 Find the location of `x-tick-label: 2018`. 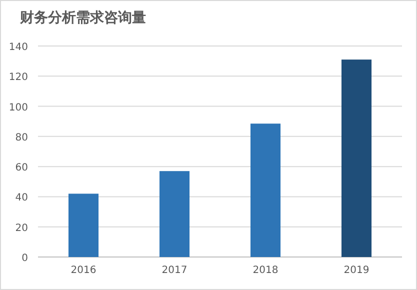

x-tick-label: 2018 is located at coordinates (265, 270).